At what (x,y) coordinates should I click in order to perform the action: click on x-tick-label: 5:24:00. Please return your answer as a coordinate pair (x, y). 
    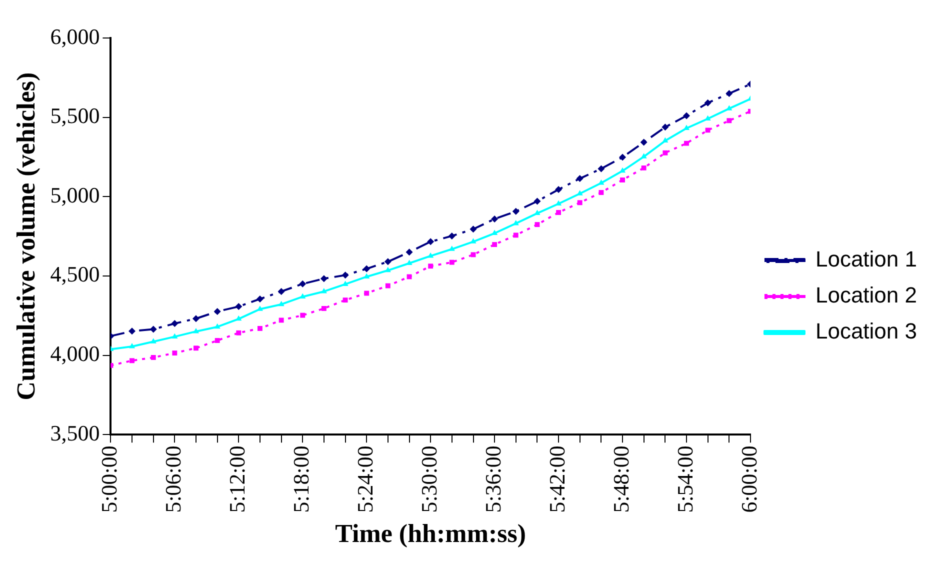
    Looking at the image, I should click on (365, 479).